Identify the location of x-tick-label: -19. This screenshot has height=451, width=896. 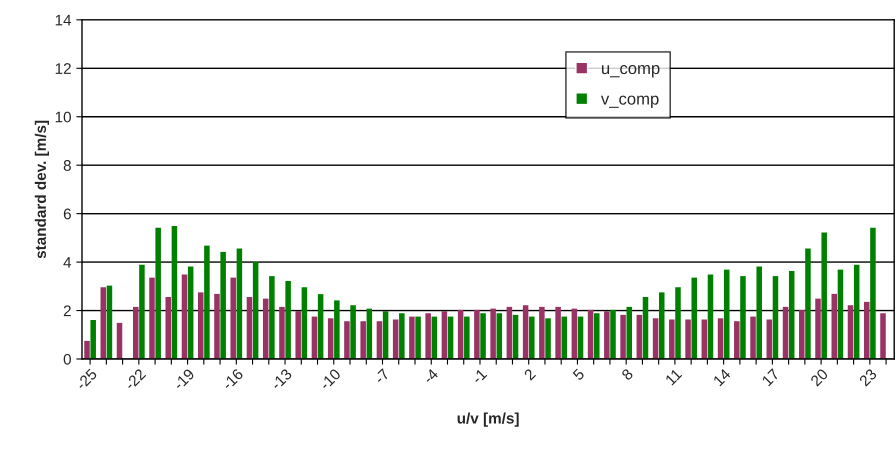
(183, 379).